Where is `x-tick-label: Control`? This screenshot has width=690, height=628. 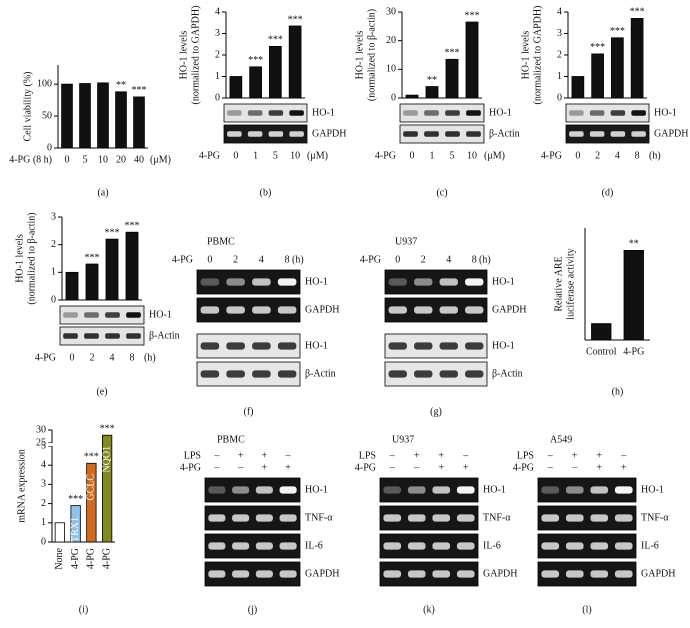
x-tick-label: Control is located at coordinates (601, 351).